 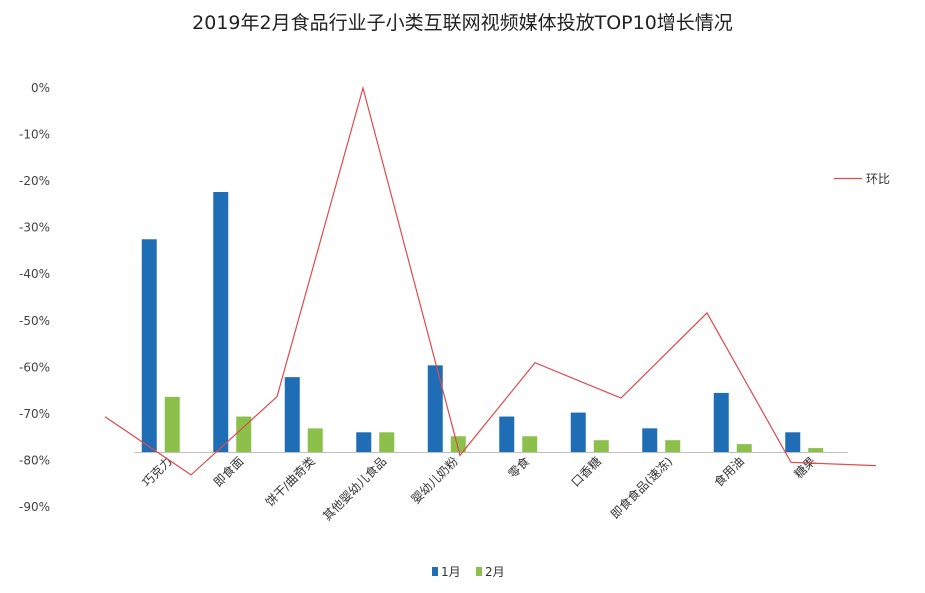 I want to click on y-axis: 0% -10% -20% -30% -40% -50% -60% -70% -80% -90%, so click(x=34, y=297).